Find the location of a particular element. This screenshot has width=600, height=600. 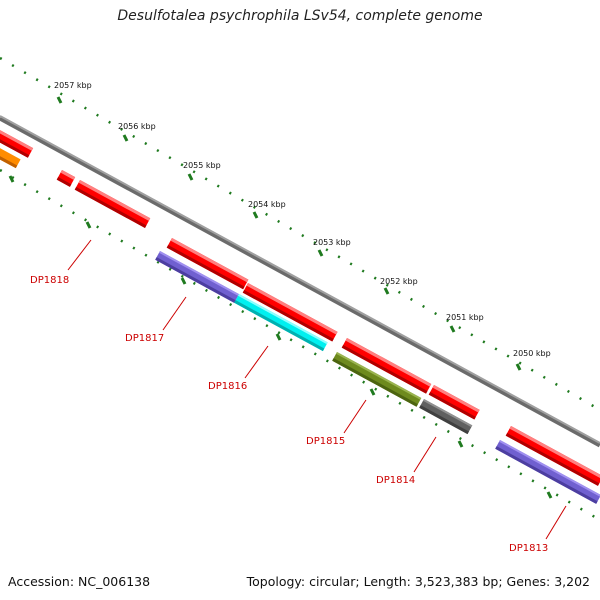

ruler-label: 2057 kbp is located at coordinates (73, 85).